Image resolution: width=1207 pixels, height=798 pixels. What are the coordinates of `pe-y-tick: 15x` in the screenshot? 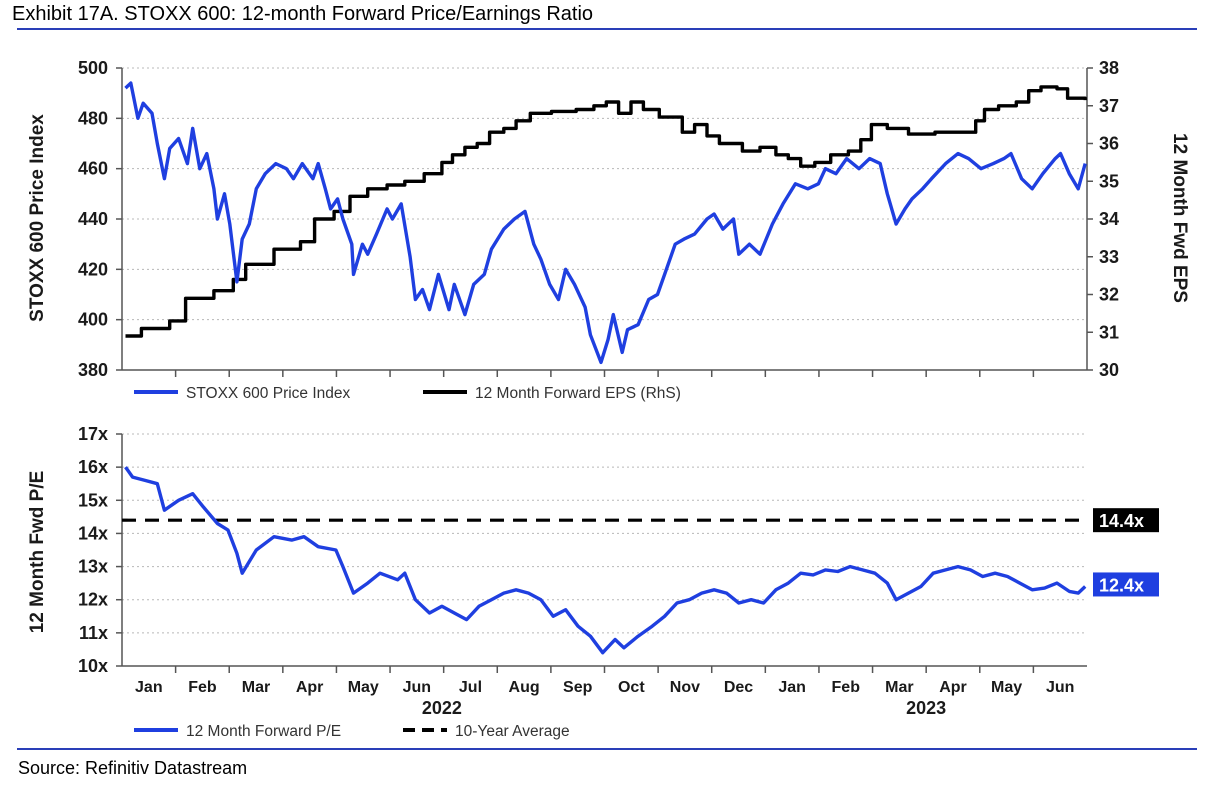 It's located at (93, 500).